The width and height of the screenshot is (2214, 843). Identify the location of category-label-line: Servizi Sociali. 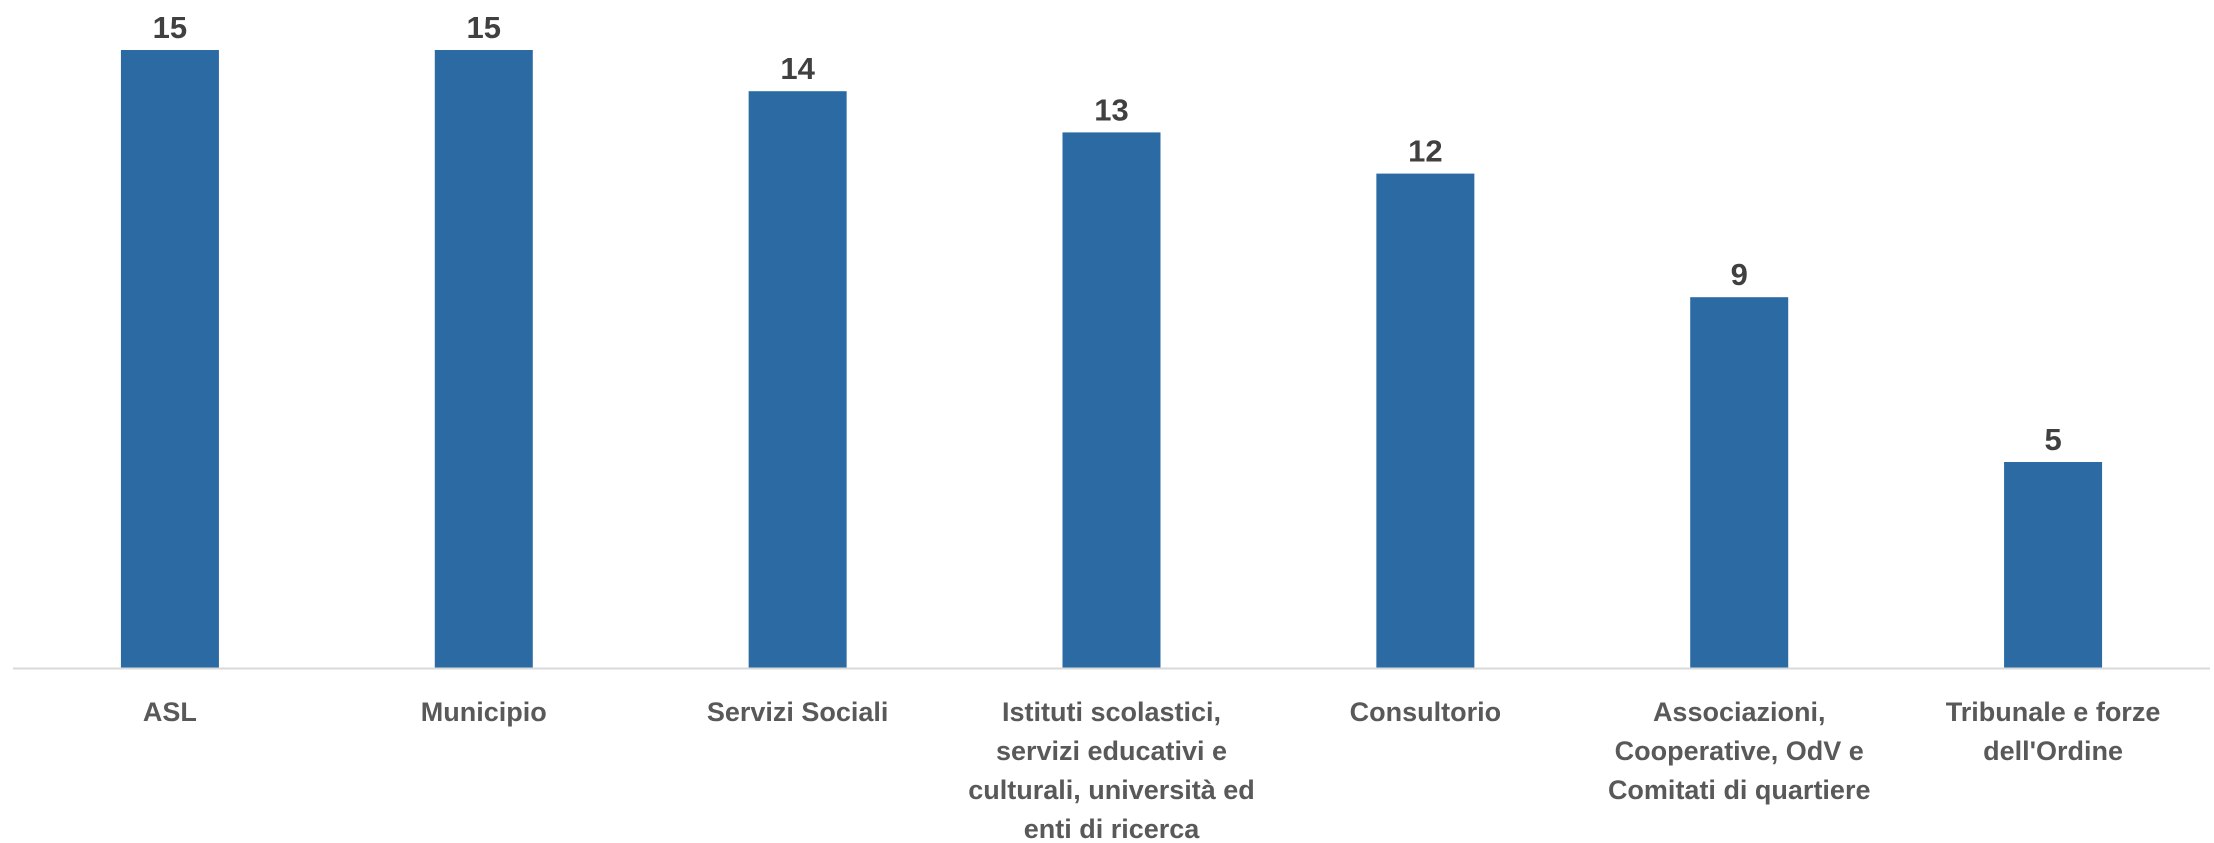
(798, 712).